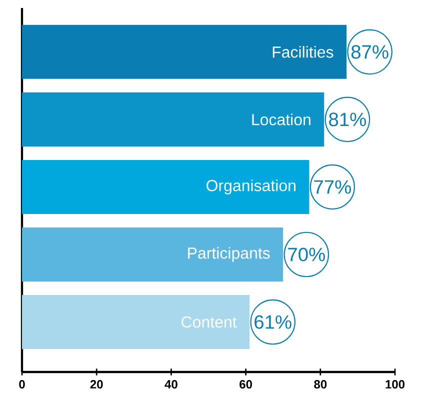 Image resolution: width=421 pixels, height=405 pixels. Describe the element at coordinates (281, 120) in the screenshot. I see `y-tick-label: Location` at that location.